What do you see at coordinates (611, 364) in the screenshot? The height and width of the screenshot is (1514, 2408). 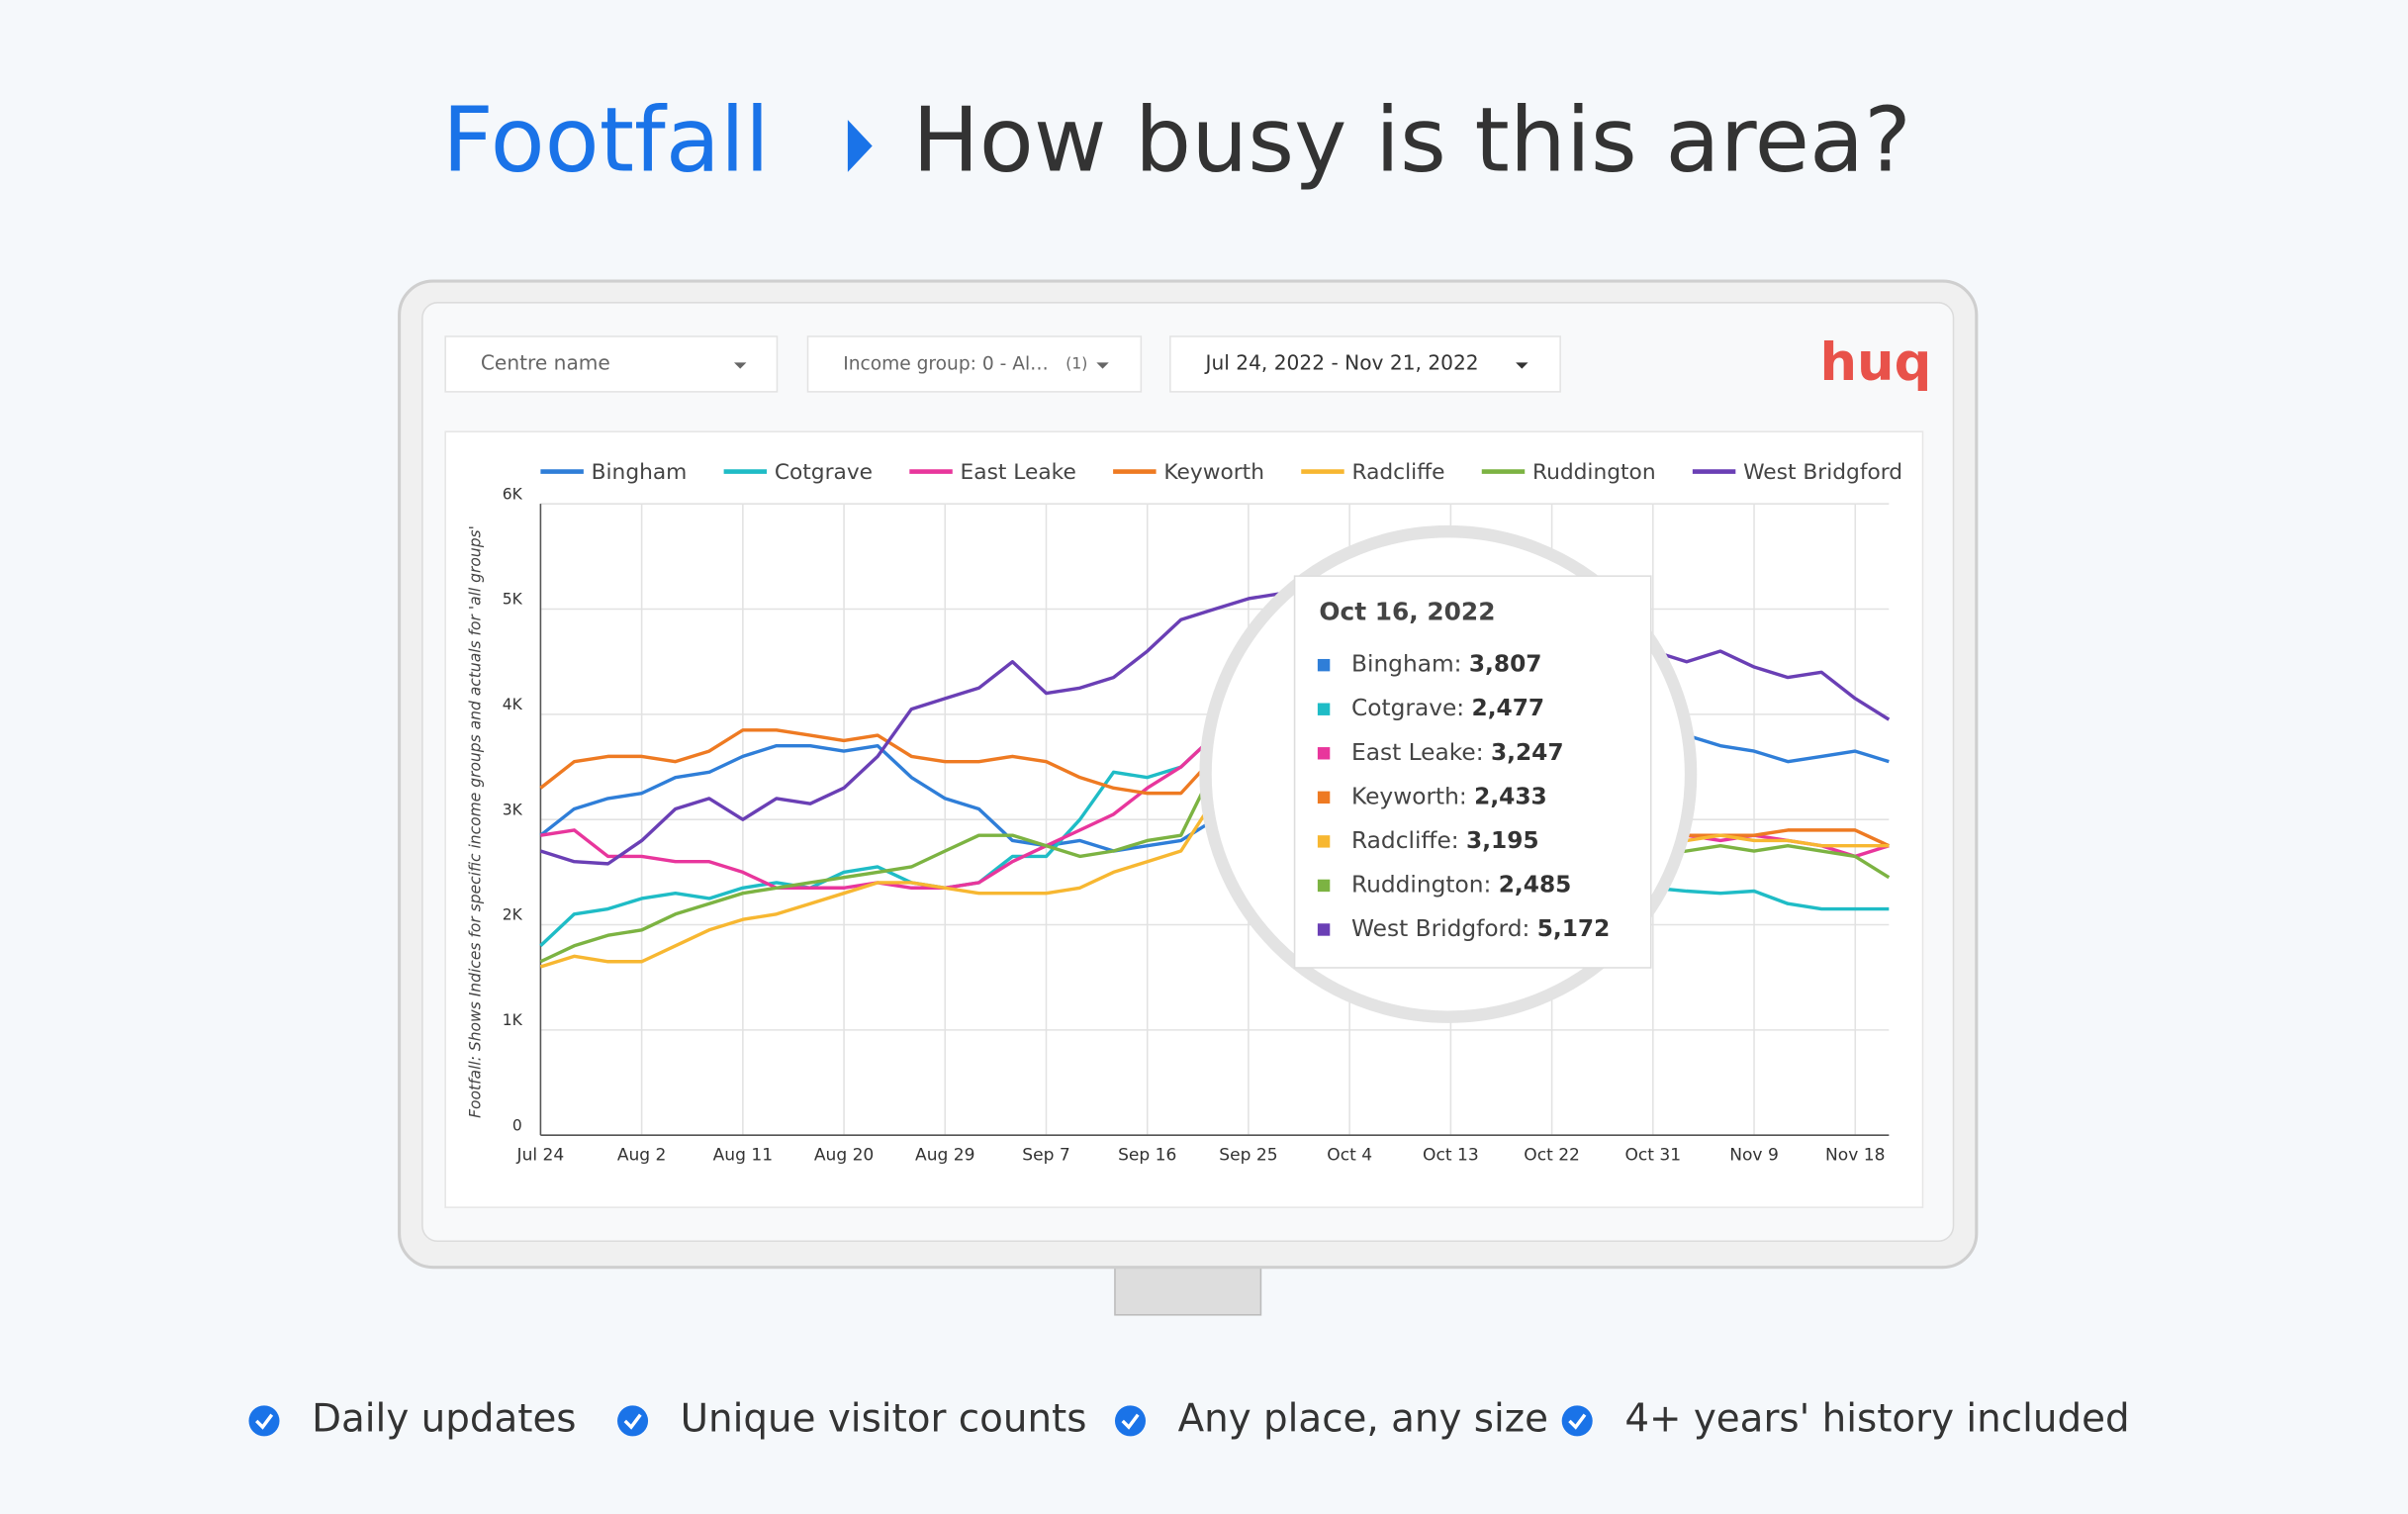 I see `filter-centre` at bounding box center [611, 364].